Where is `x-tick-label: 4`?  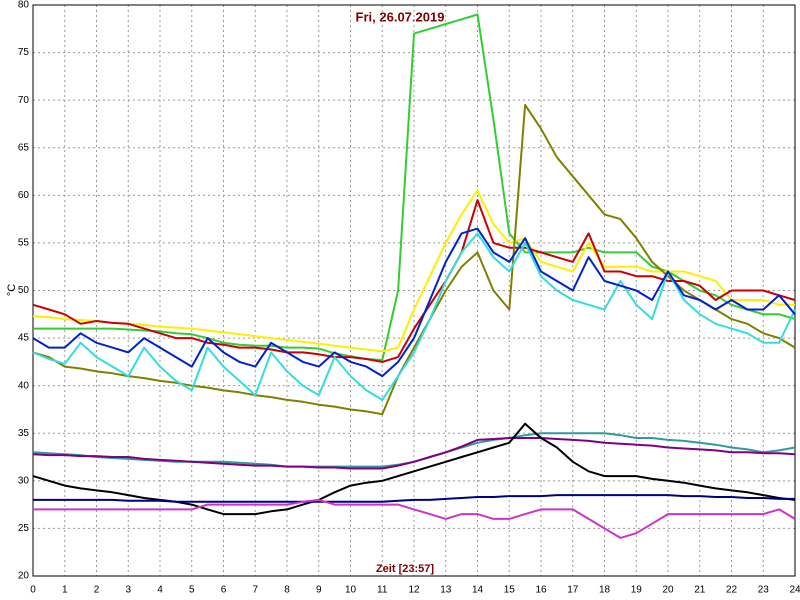
x-tick-label: 4 is located at coordinates (160, 590).